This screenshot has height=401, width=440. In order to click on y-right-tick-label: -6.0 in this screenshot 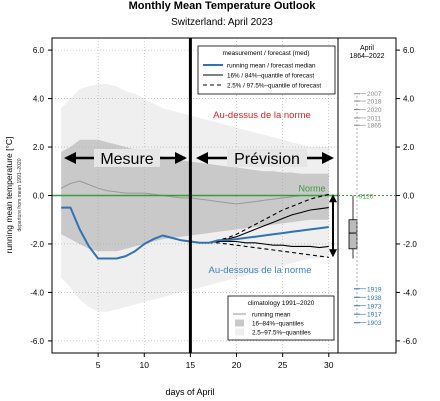, I will do `click(410, 341)`.